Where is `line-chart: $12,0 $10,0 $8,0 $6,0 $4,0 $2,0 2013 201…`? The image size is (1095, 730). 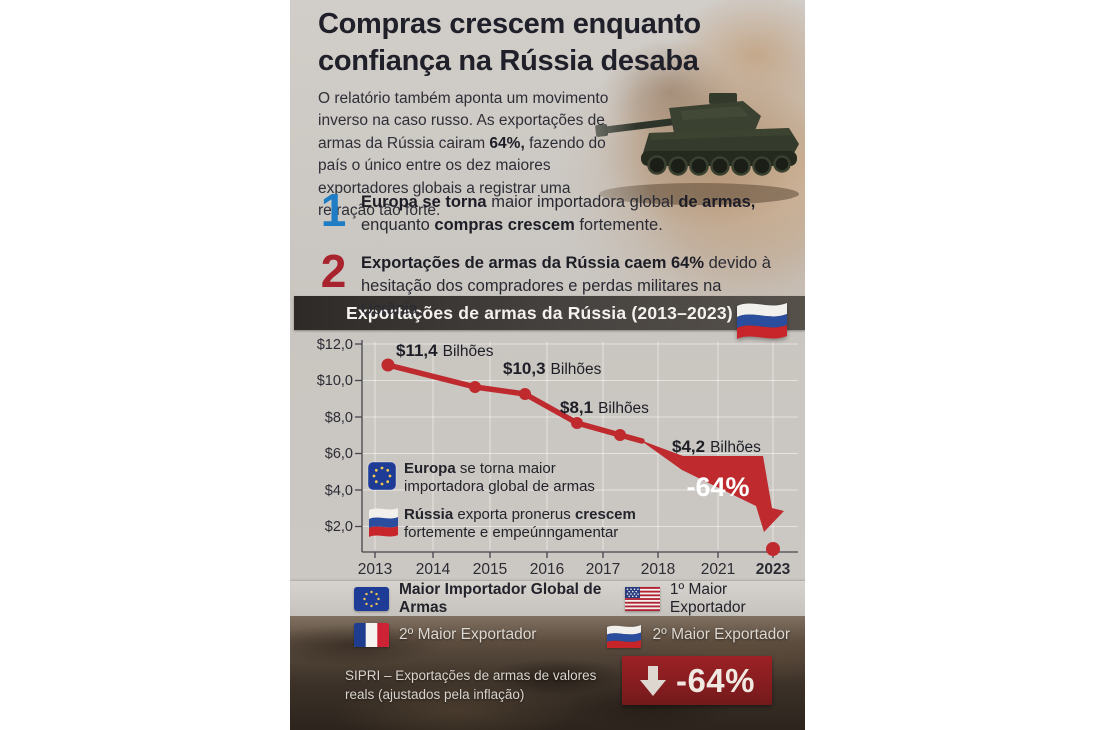 line-chart: $12,0 $10,0 $8,0 $6,0 $4,0 $2,0 2013 201… is located at coordinates (557, 457).